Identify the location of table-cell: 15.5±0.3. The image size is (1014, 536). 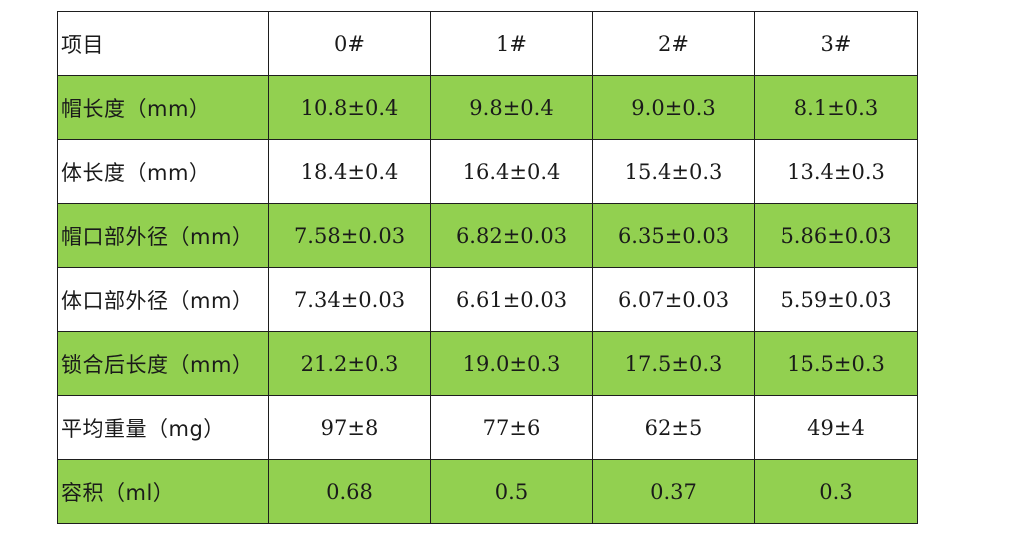
(836, 363).